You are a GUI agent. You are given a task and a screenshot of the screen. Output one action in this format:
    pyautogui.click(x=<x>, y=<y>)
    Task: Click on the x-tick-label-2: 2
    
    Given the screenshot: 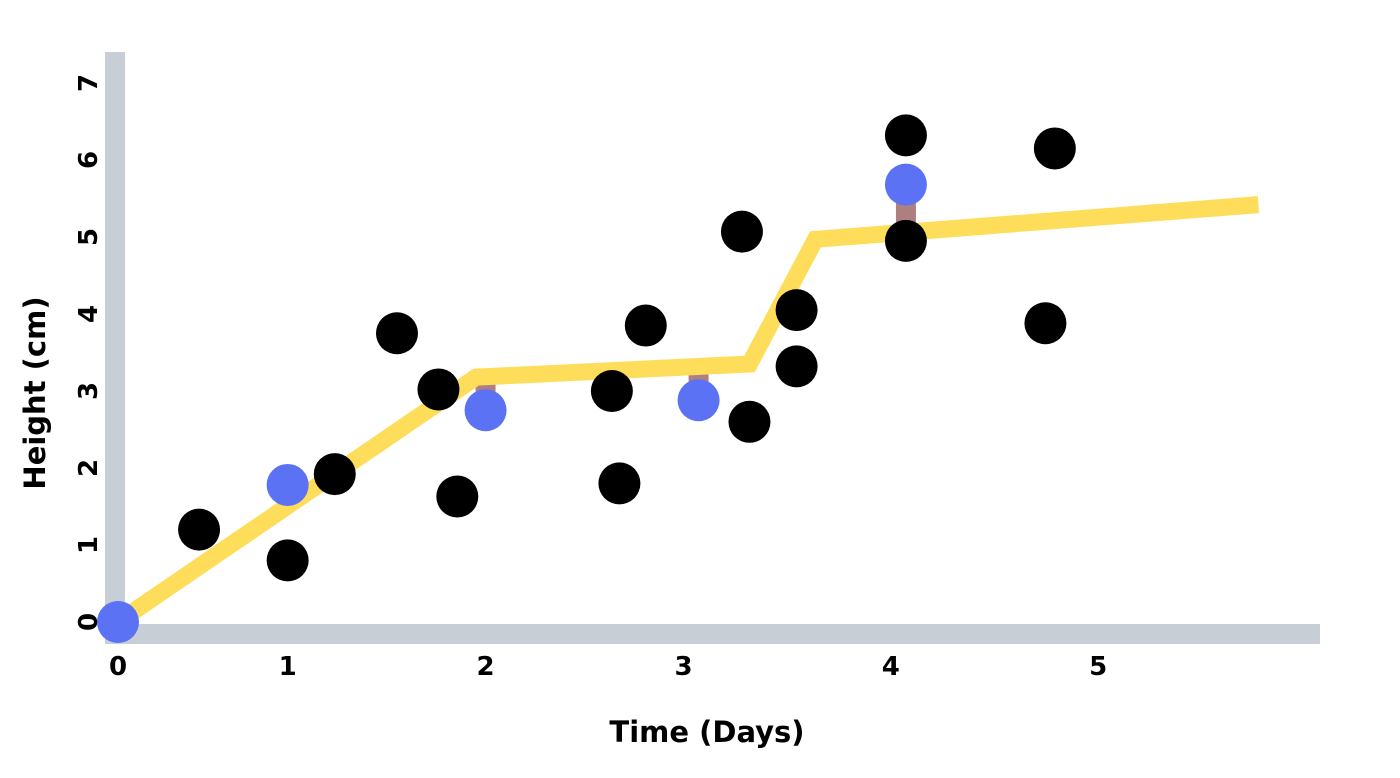 What is the action you would take?
    pyautogui.click(x=486, y=667)
    